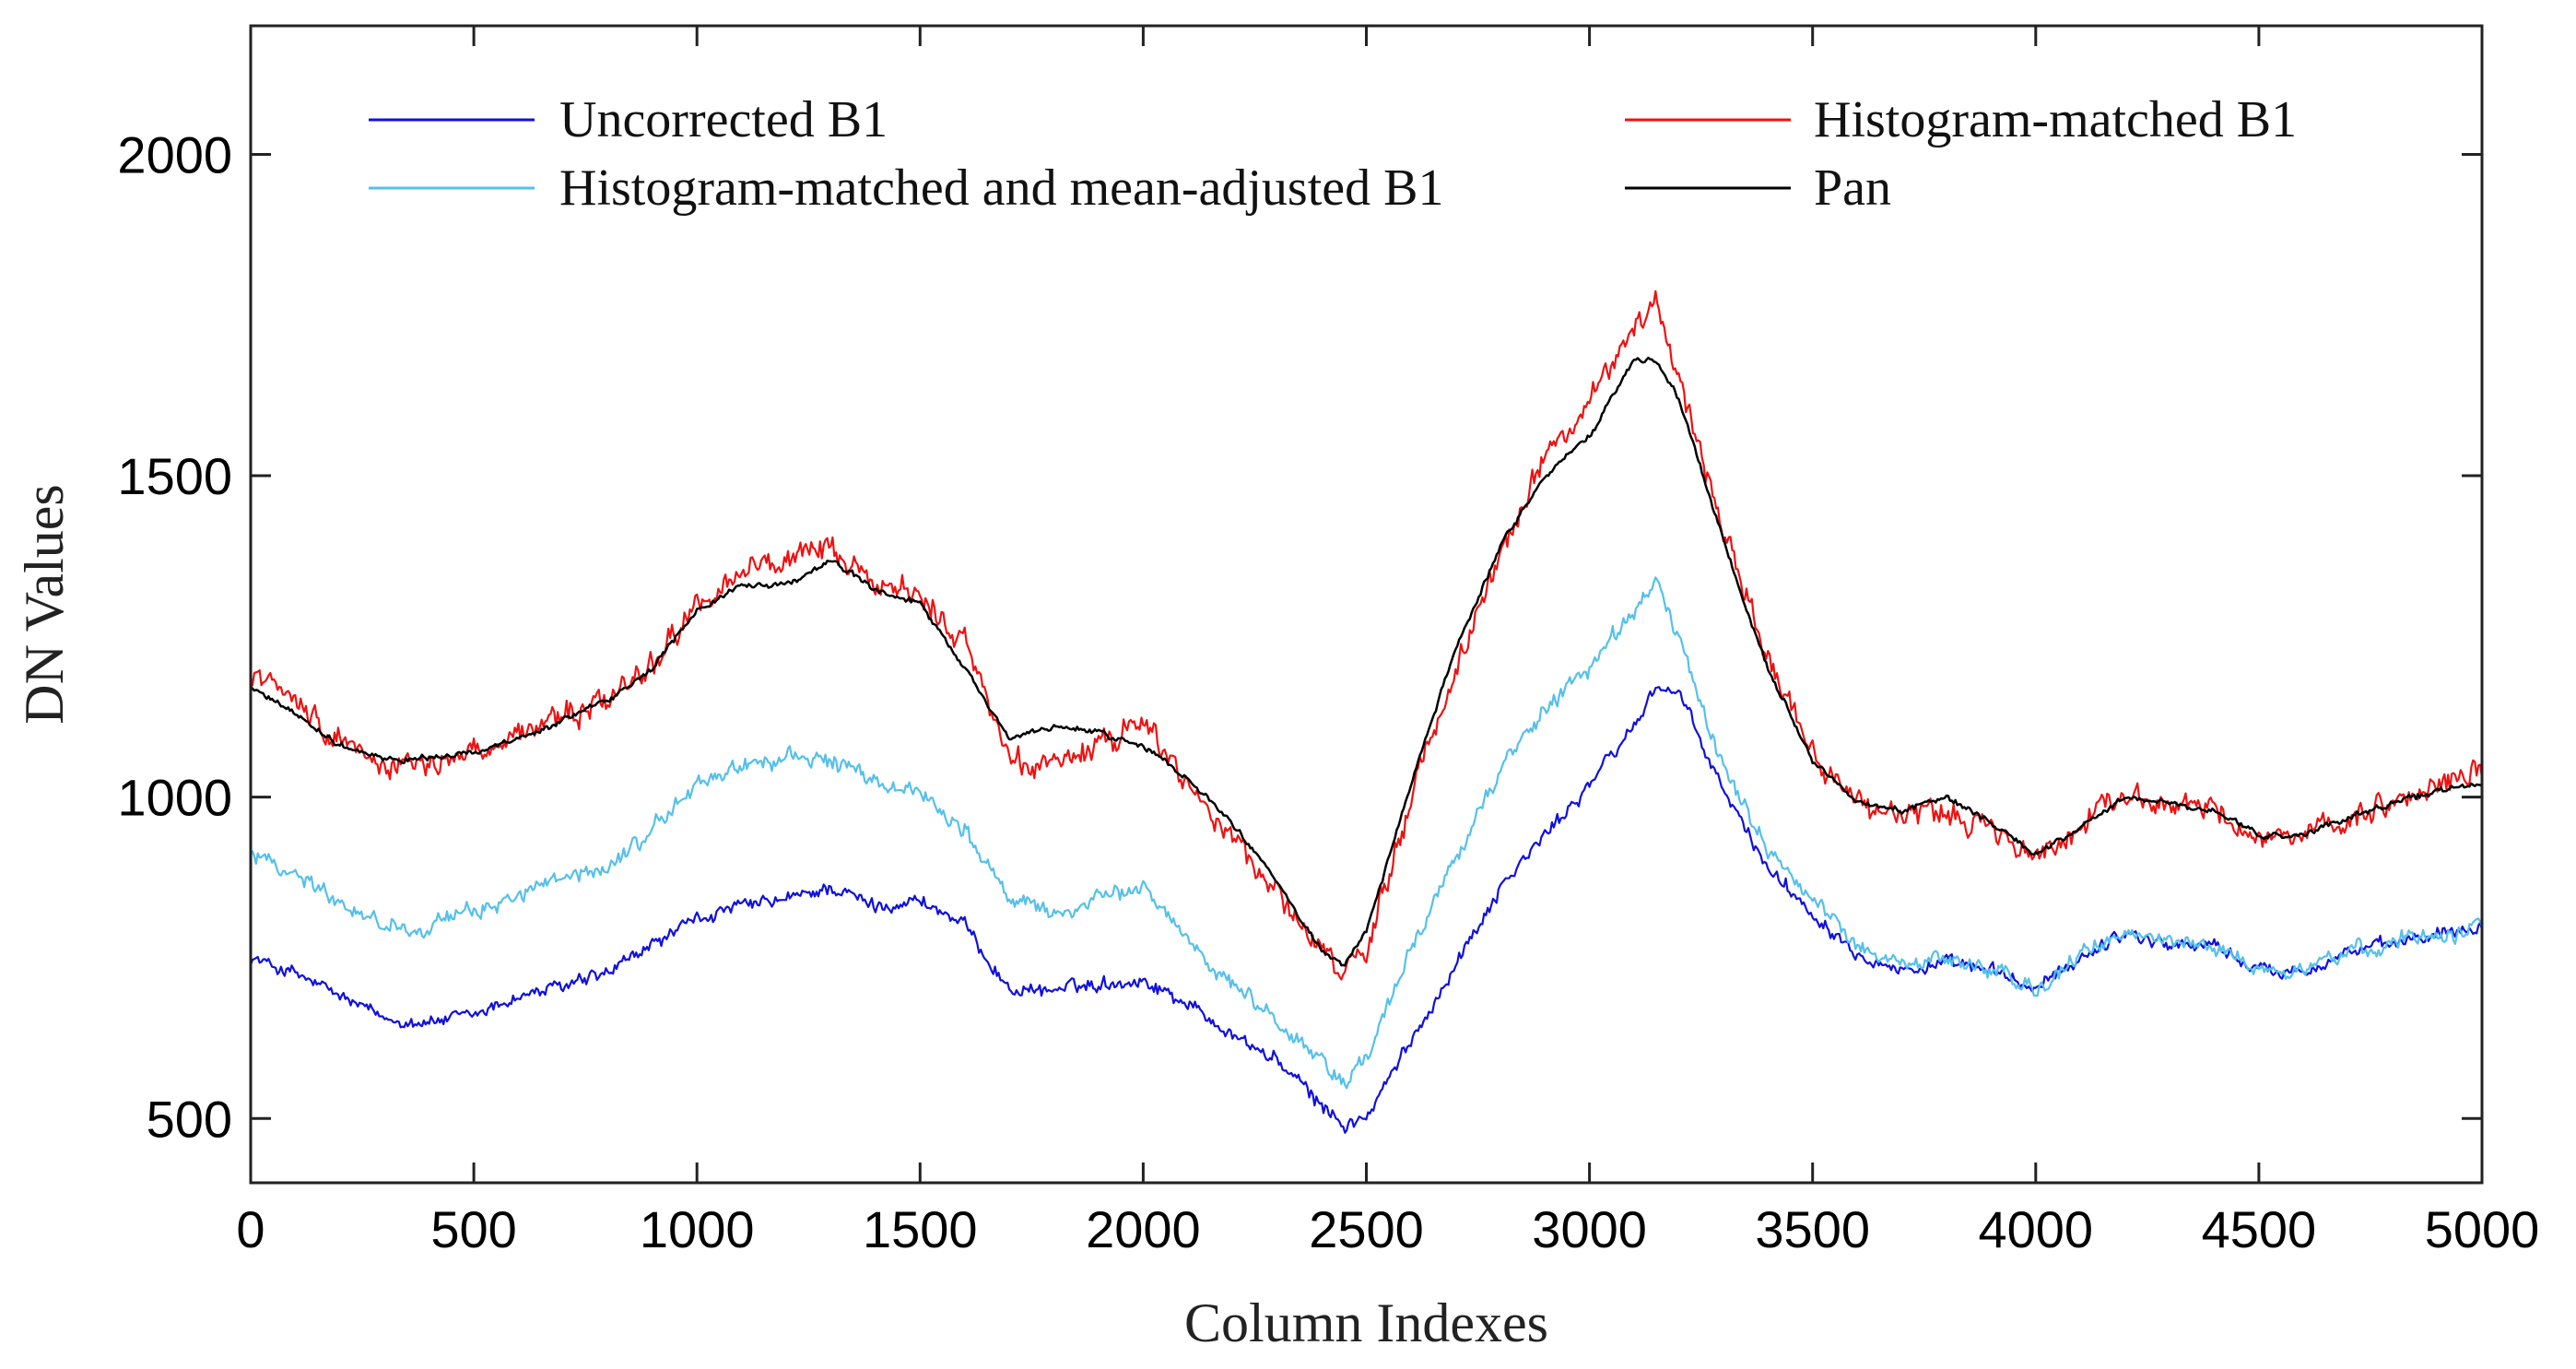 This screenshot has width=2576, height=1369. What do you see at coordinates (473, 1229) in the screenshot?
I see `x-tick-label: 500` at bounding box center [473, 1229].